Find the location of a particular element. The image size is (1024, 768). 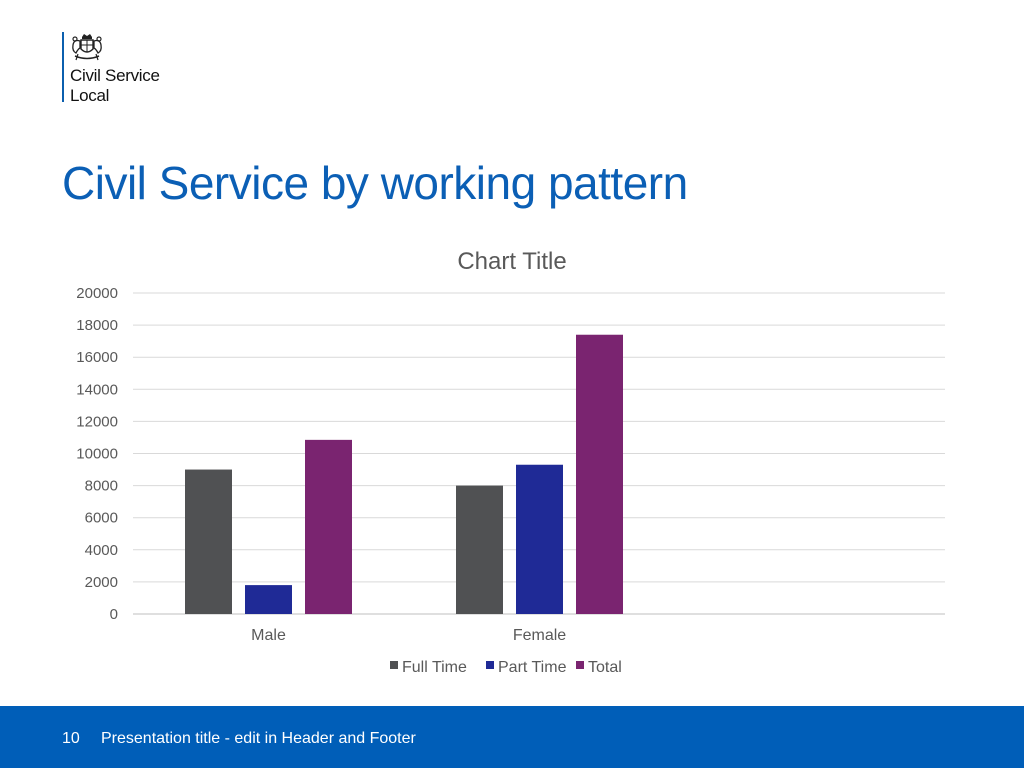

chart-title: Chart Title is located at coordinates (511, 261).